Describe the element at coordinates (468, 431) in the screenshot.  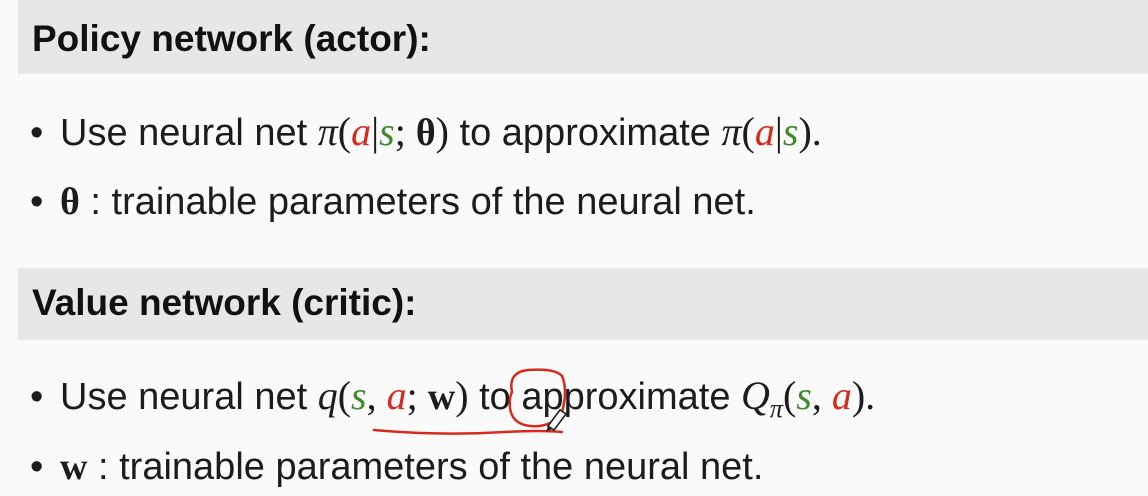
I see `annotation-underline` at that location.